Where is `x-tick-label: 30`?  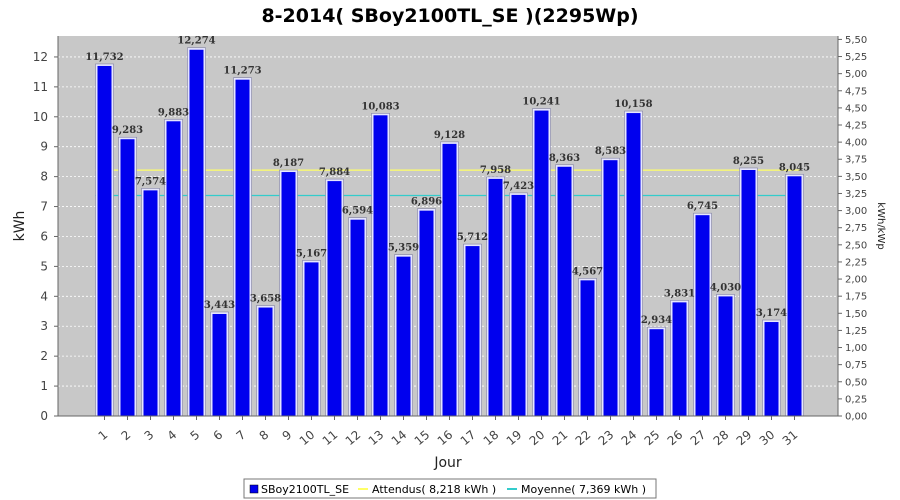
x-tick-label: 30 is located at coordinates (767, 438).